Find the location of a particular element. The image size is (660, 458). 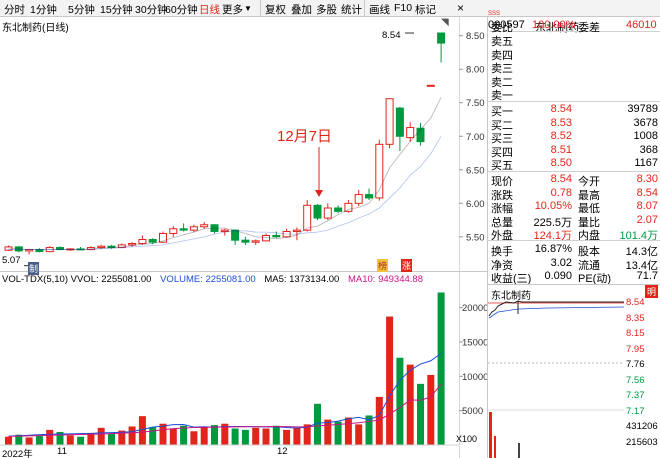

period-tab-daily: 日线 is located at coordinates (209, 10).